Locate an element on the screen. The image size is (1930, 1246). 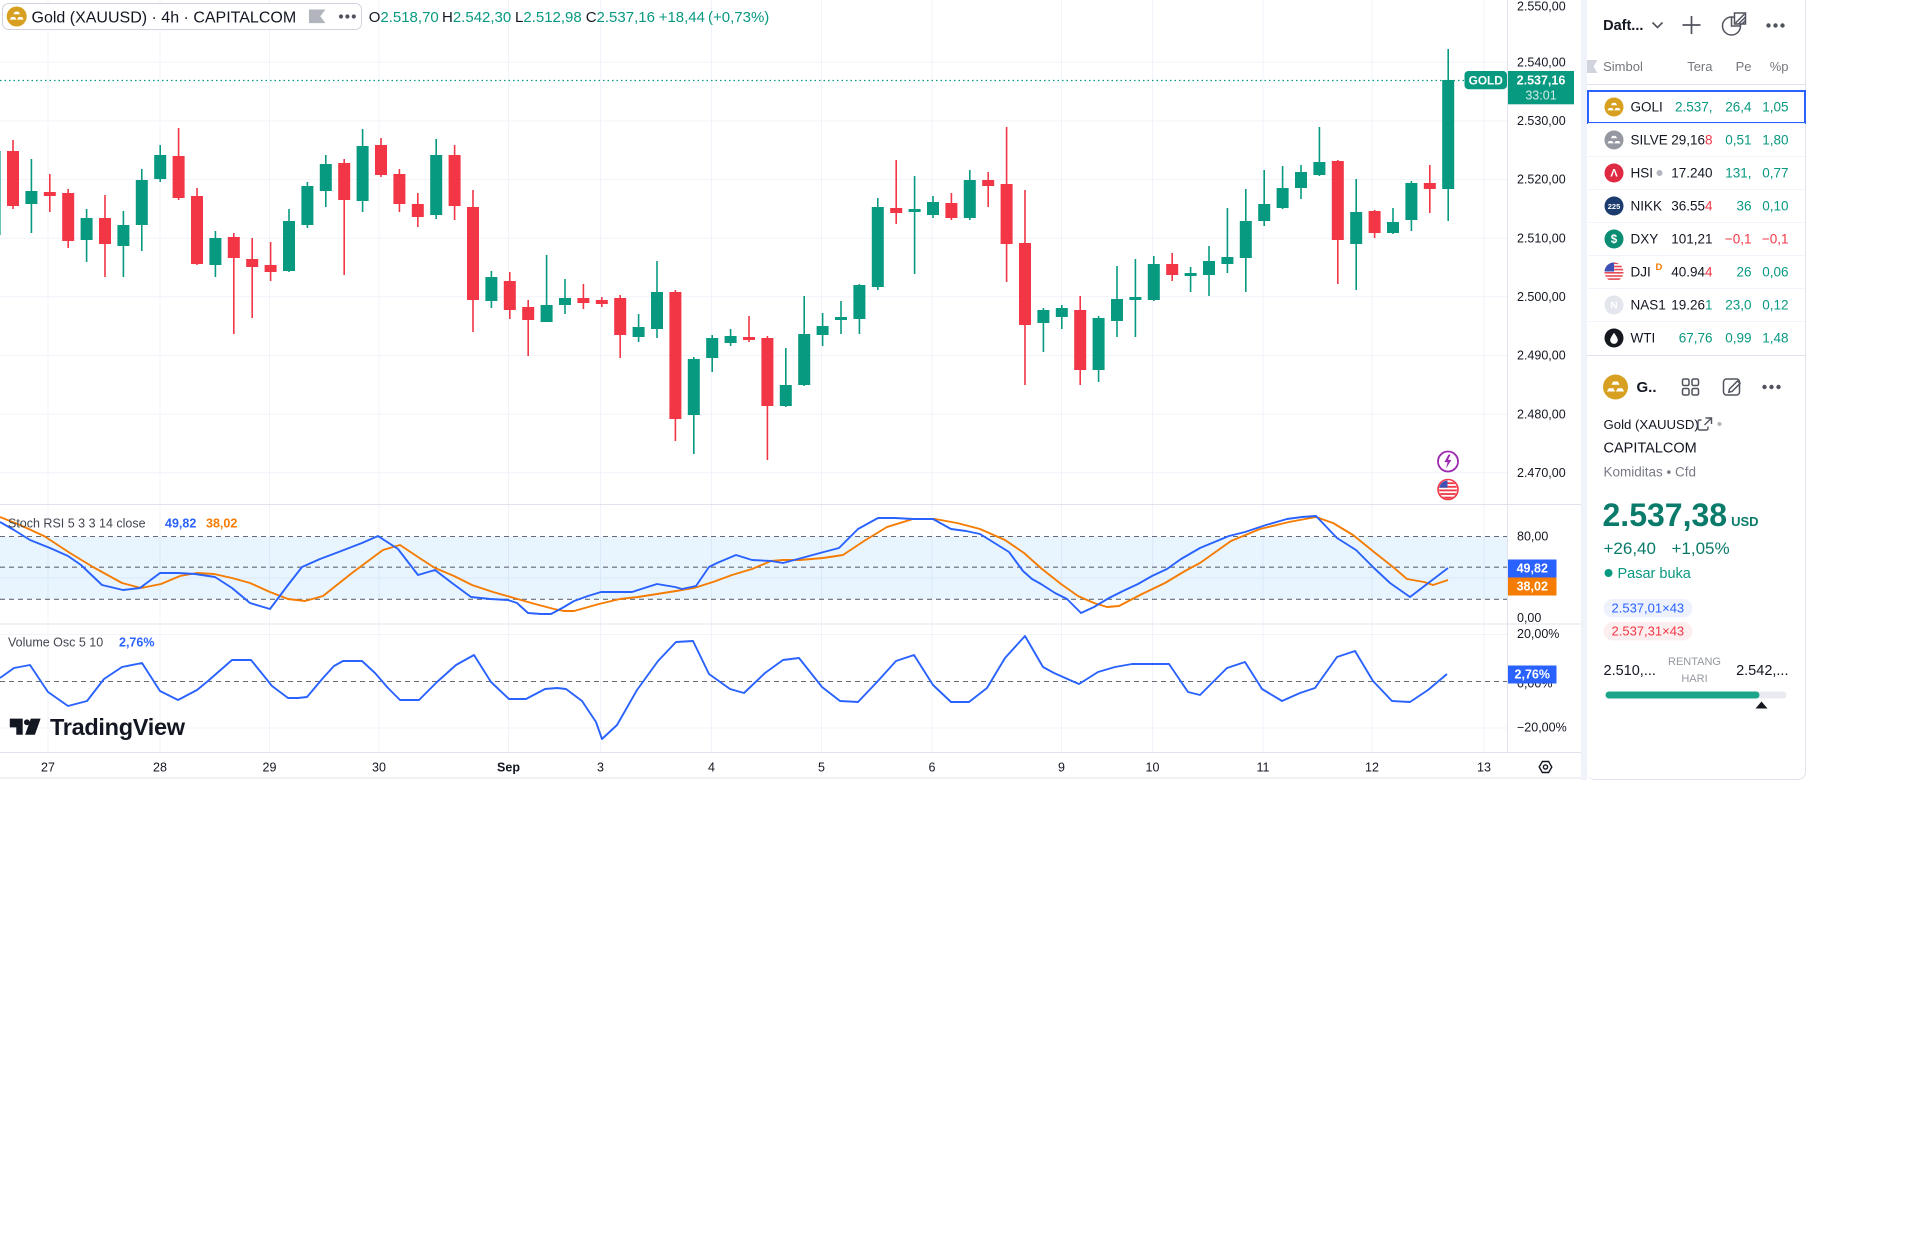
svg-text: 2.500,00 is located at coordinates (1541, 297).